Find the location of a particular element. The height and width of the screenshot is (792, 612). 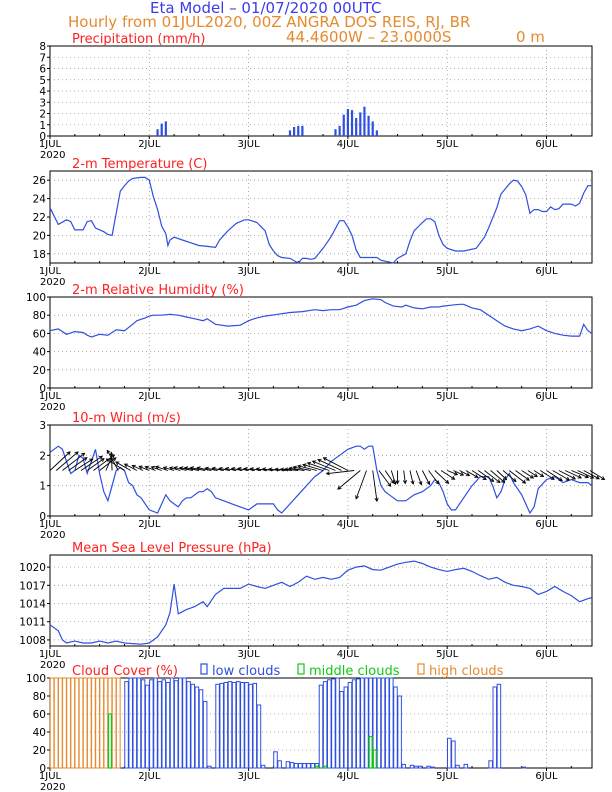

legend-middle-clouds: middle clouds is located at coordinates (354, 671).